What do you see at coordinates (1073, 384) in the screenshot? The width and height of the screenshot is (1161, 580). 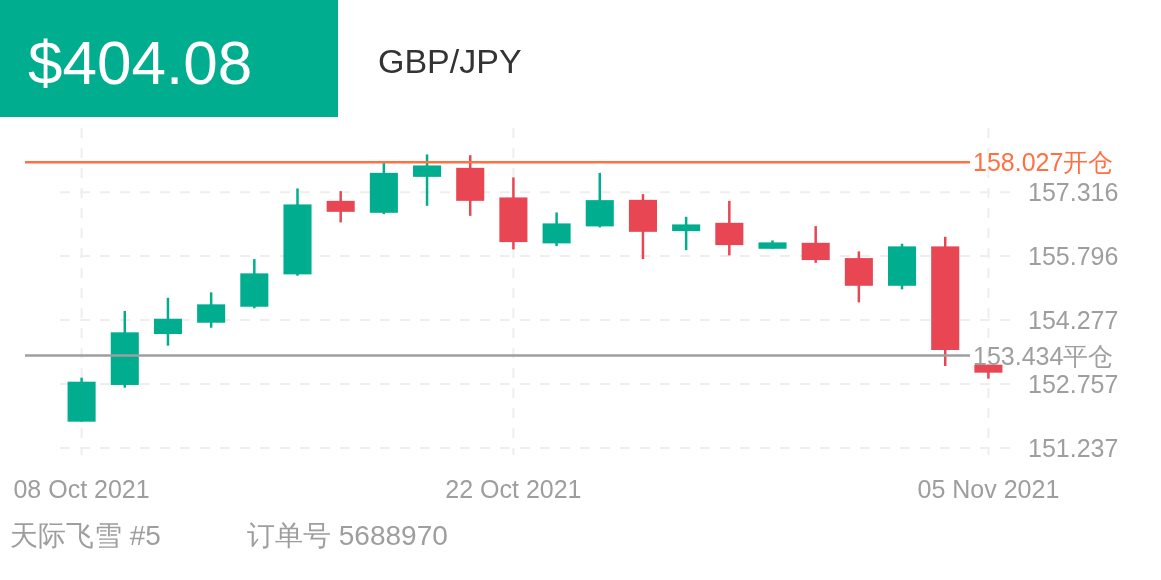 I see `y-tick-label: 152.757` at bounding box center [1073, 384].